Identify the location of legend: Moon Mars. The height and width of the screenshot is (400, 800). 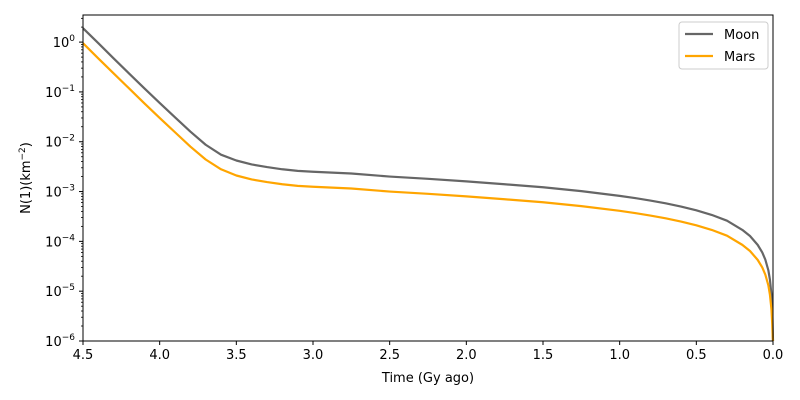
(723, 45).